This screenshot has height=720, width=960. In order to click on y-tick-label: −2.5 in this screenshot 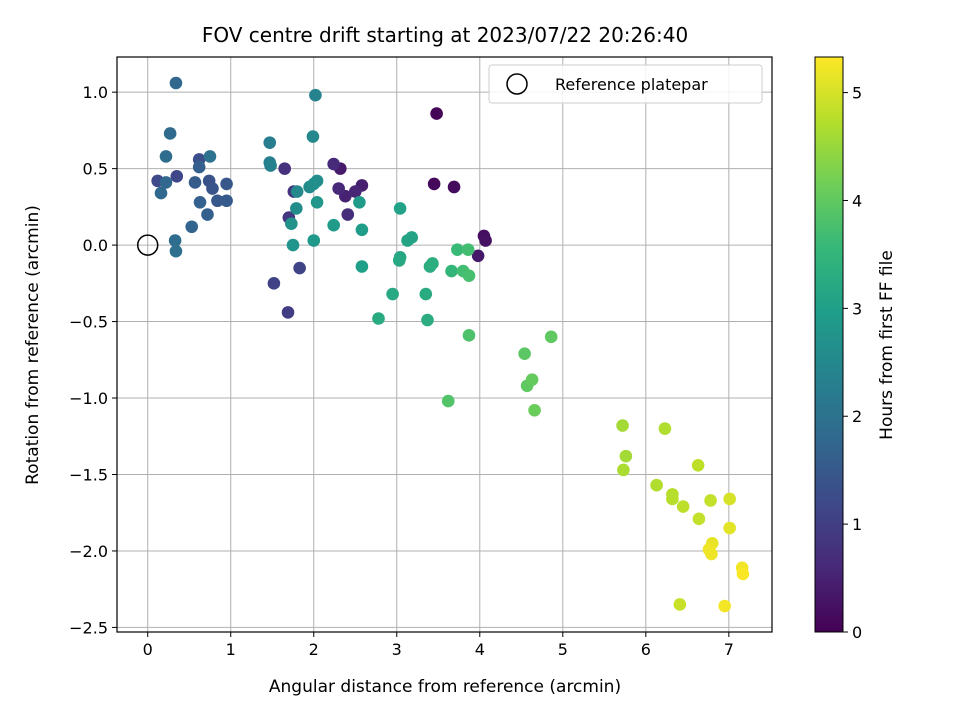, I will do `click(88, 627)`.